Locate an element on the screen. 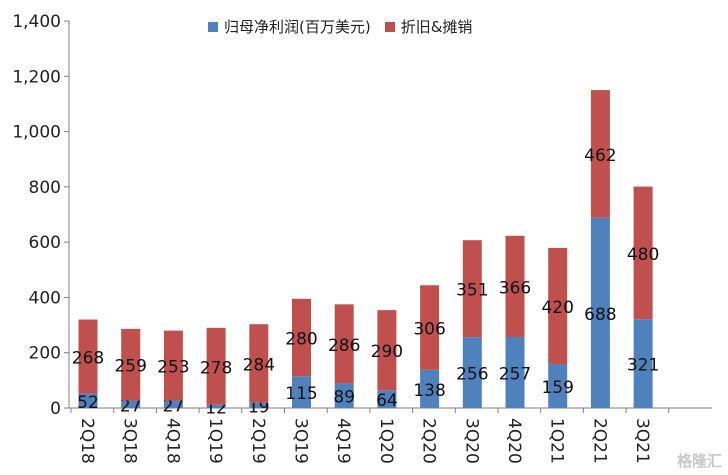 Image resolution: width=728 pixels, height=475 pixels. x-category-label: 1Q21 is located at coordinates (557, 441).